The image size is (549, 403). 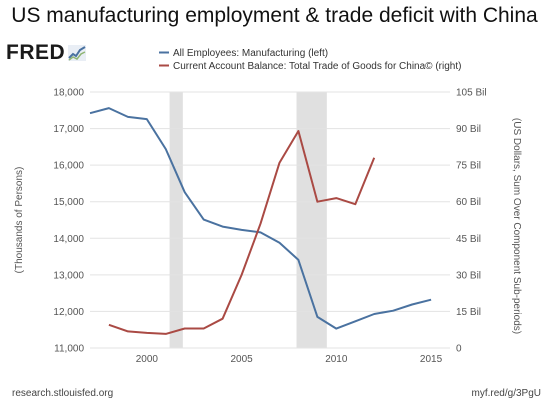 I want to click on right-tick-label: 30 Bil, so click(x=468, y=275).